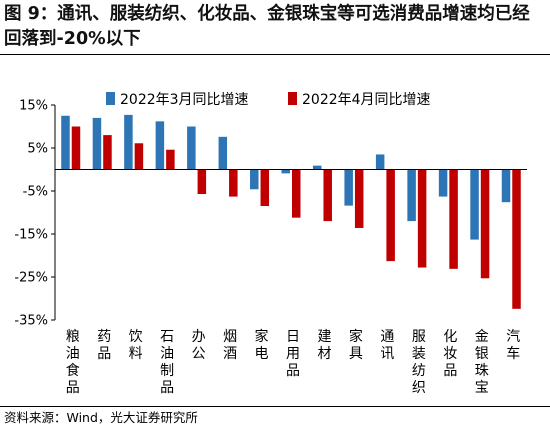 The image size is (550, 431). I want to click on chart-title: 图 9：通讯、服装纺织、化妆品、金银珠宝等可选消费品增速均已经回落到-20%以下, so click(267, 26).